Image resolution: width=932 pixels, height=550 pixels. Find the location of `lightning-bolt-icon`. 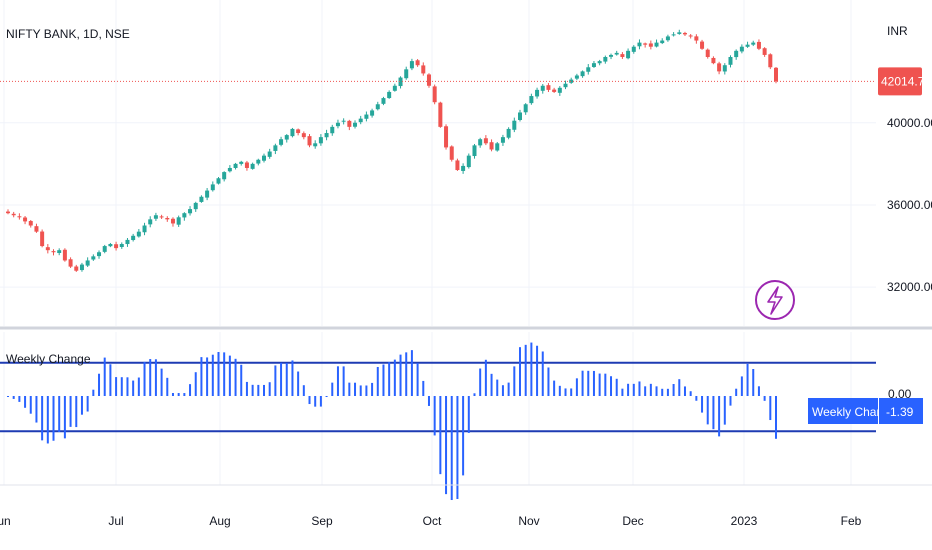

lightning-bolt-icon is located at coordinates (775, 300).